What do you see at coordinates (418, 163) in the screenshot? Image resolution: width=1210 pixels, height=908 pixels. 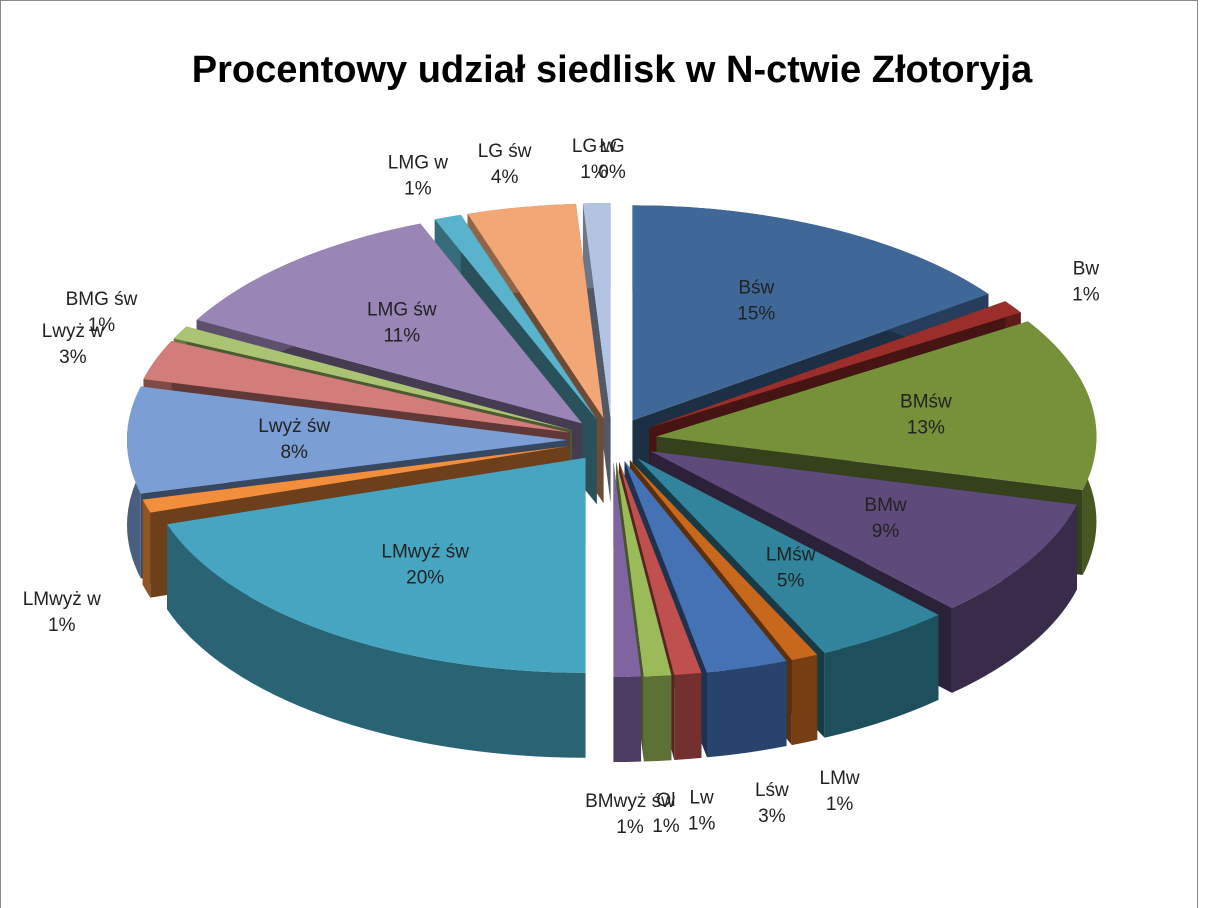 I see `category-label: LMG w` at bounding box center [418, 163].